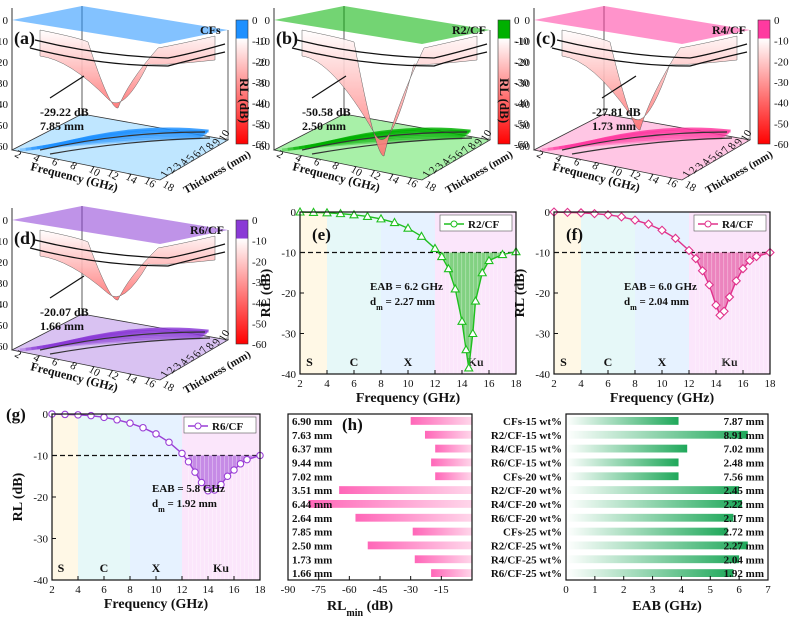 This screenshot has height=622, width=798. Describe the element at coordinates (6, 221) in the screenshot. I see `z-tick-label: 0` at that location.